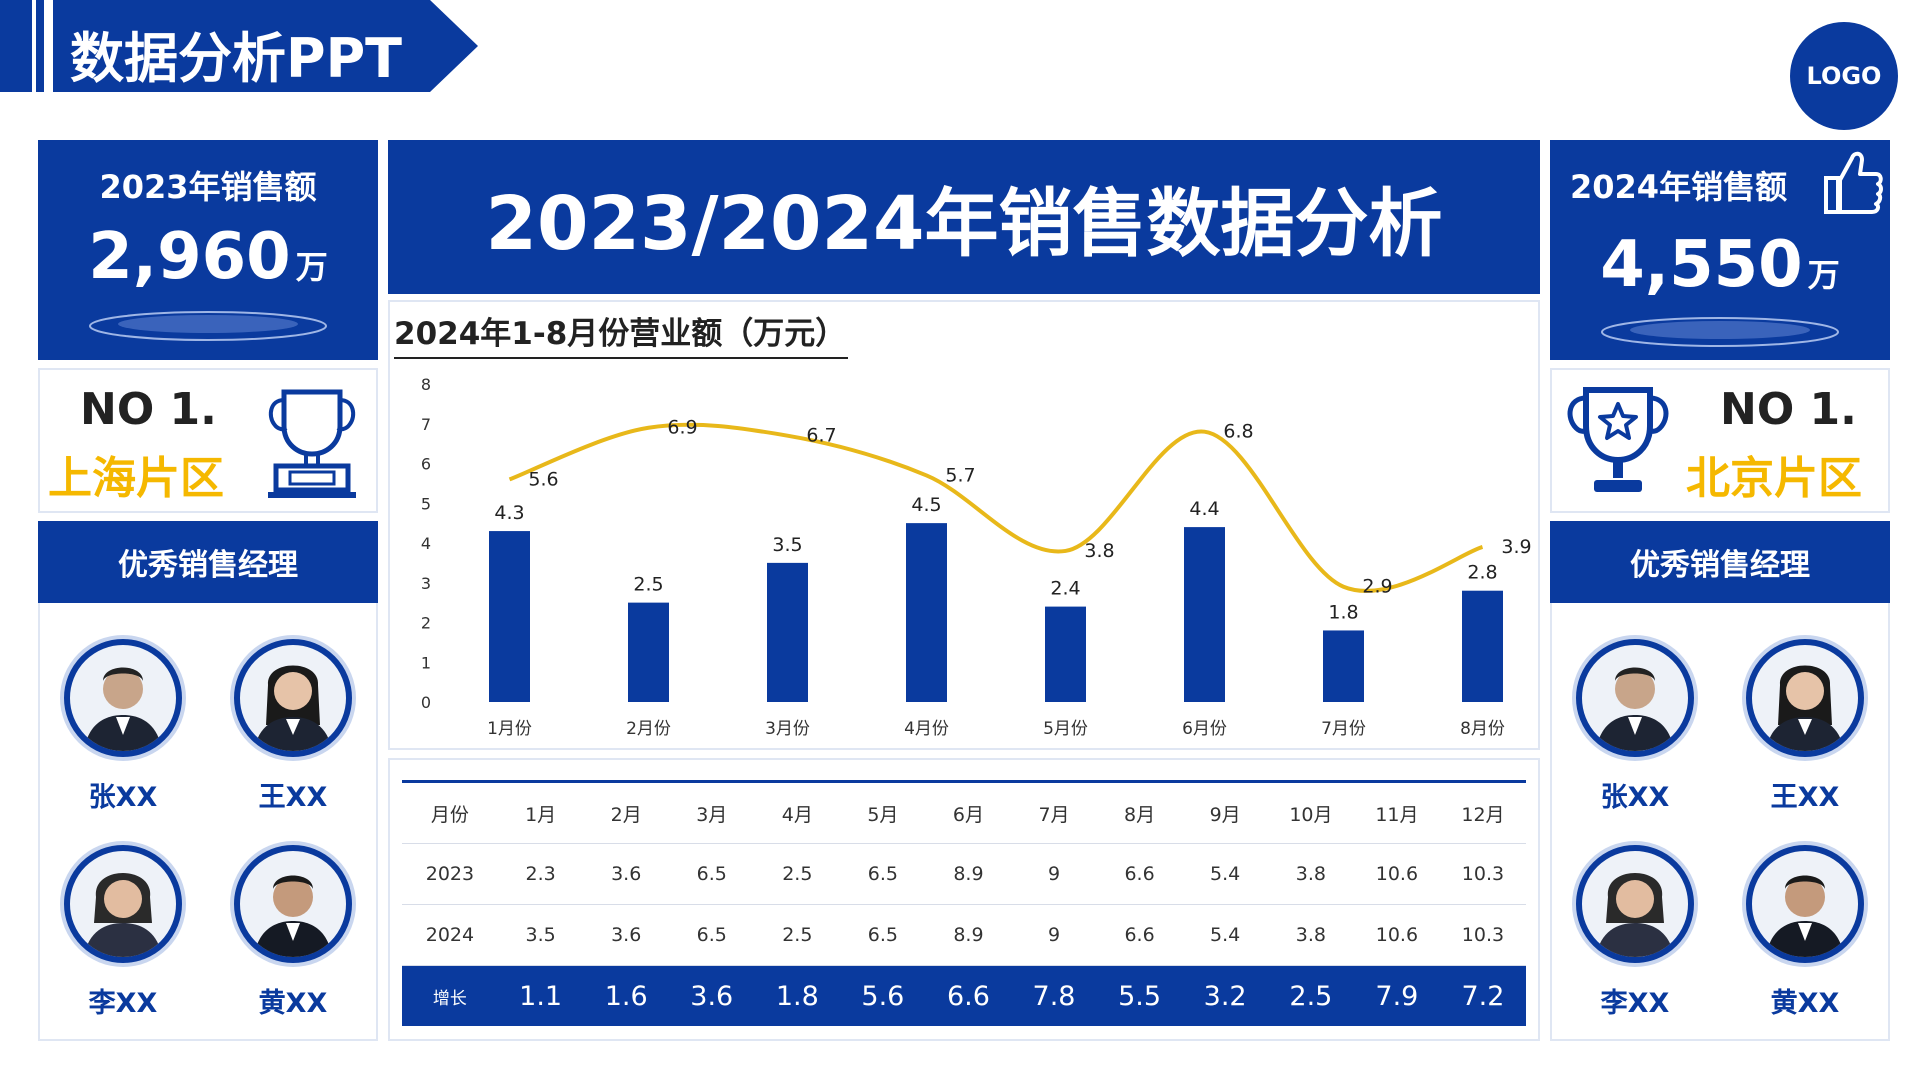 Image resolution: width=1920 pixels, height=1080 pixels. What do you see at coordinates (1823, 275) in the screenshot?
I see `right-sales-unit: 万` at bounding box center [1823, 275].